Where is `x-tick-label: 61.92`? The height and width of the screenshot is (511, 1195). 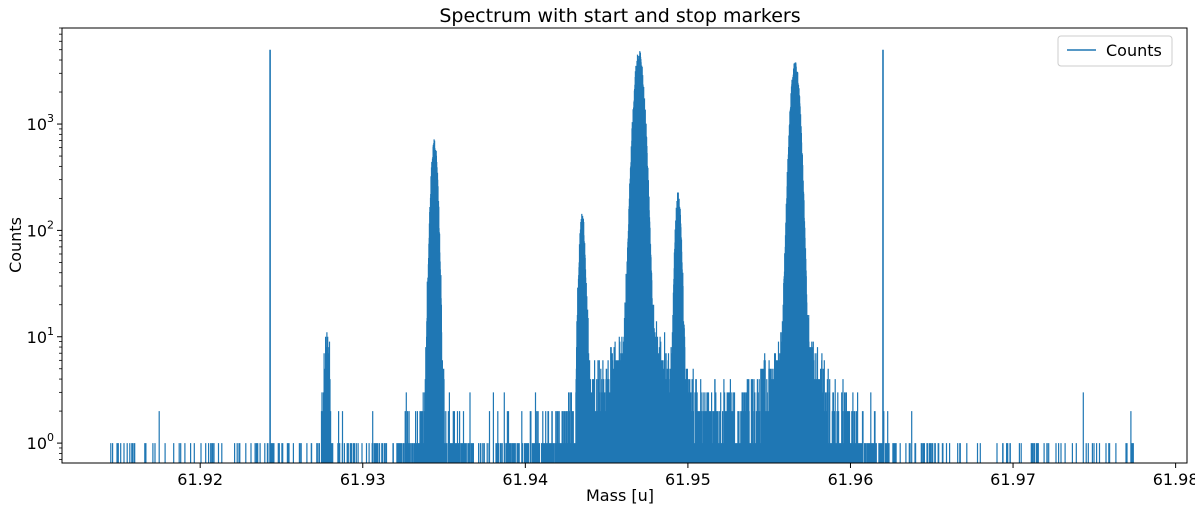
x-tick-label: 61.92 is located at coordinates (200, 479).